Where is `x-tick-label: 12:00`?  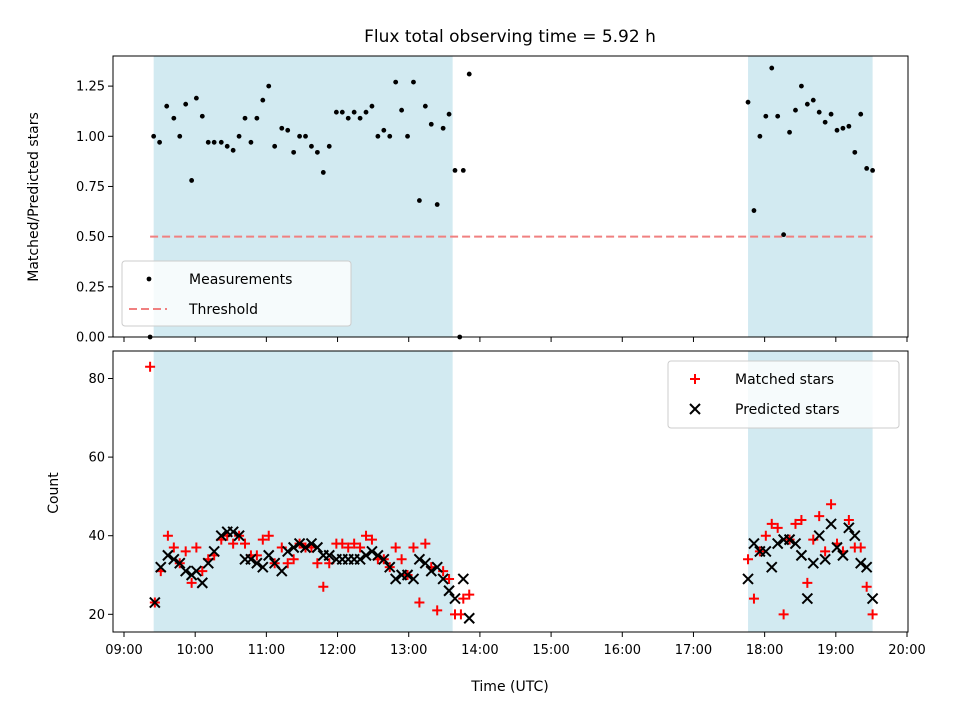 x-tick-label: 12:00 is located at coordinates (337, 650).